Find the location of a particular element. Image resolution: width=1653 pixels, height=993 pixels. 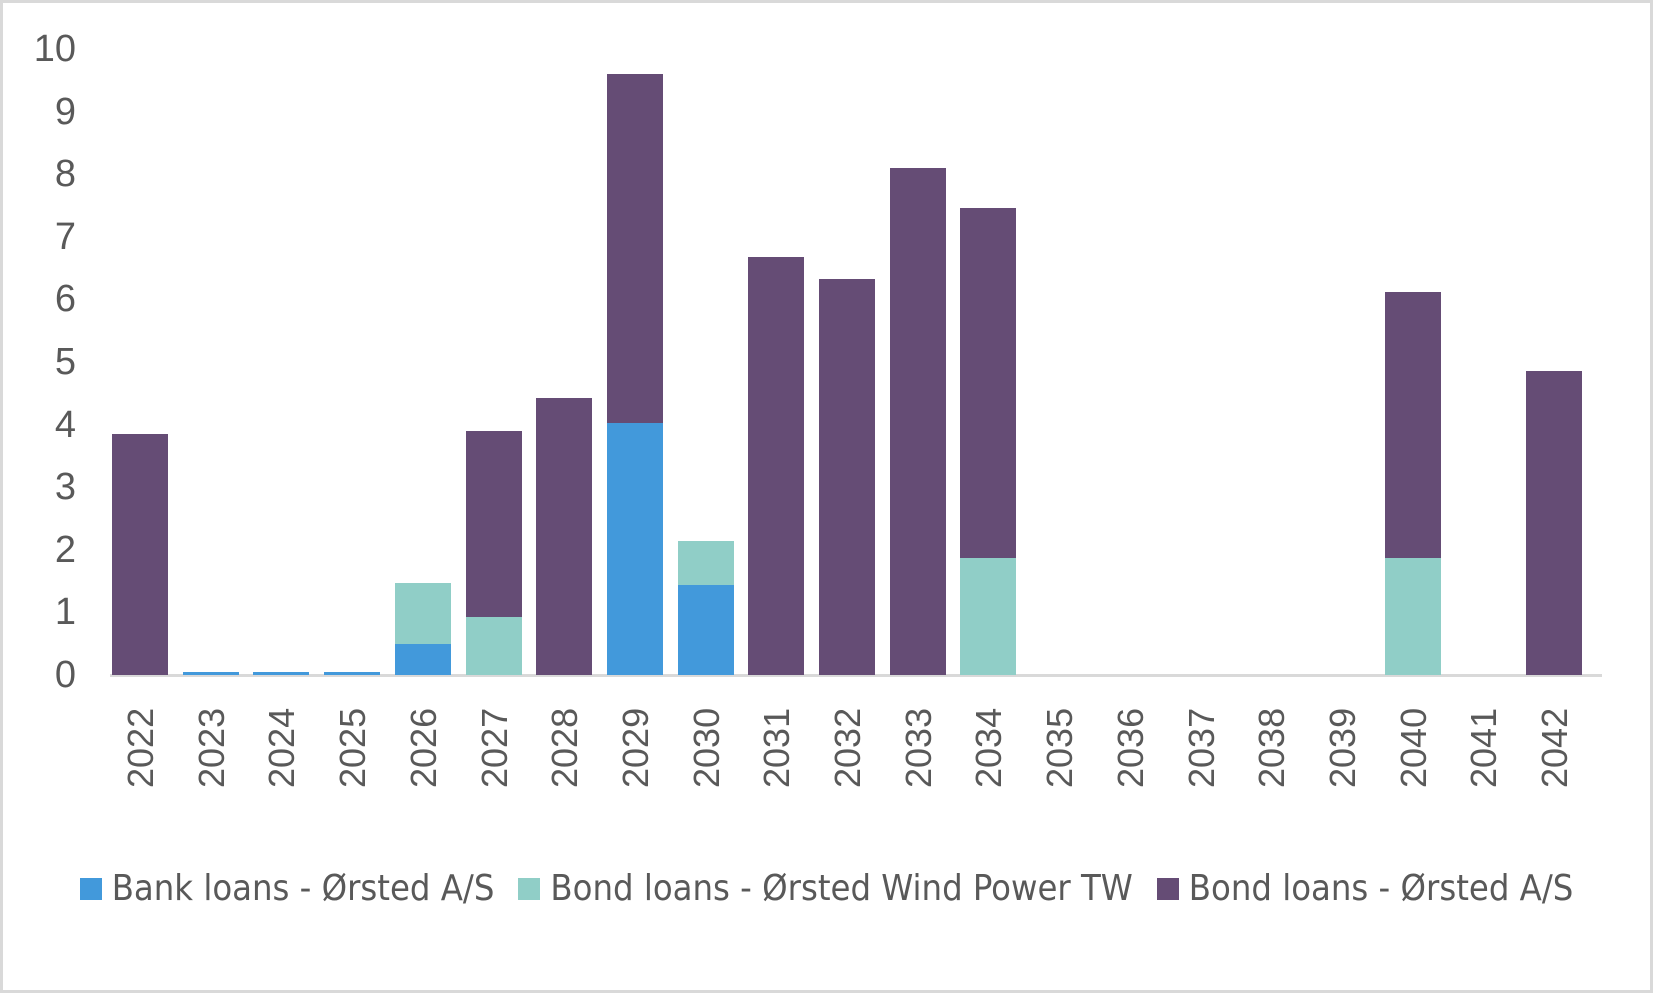

y-tick-label: 1 is located at coordinates (65, 612).